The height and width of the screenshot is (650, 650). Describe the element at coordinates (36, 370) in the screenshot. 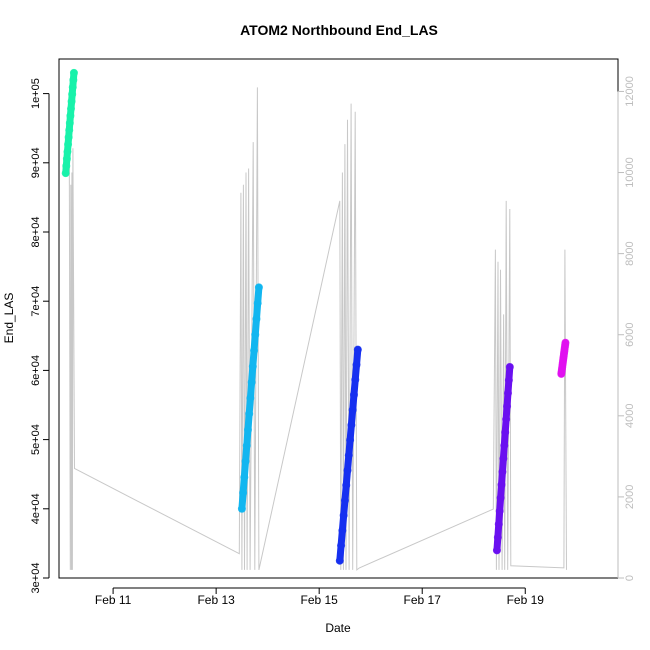

I see `left-tick-label: 6e+04` at that location.